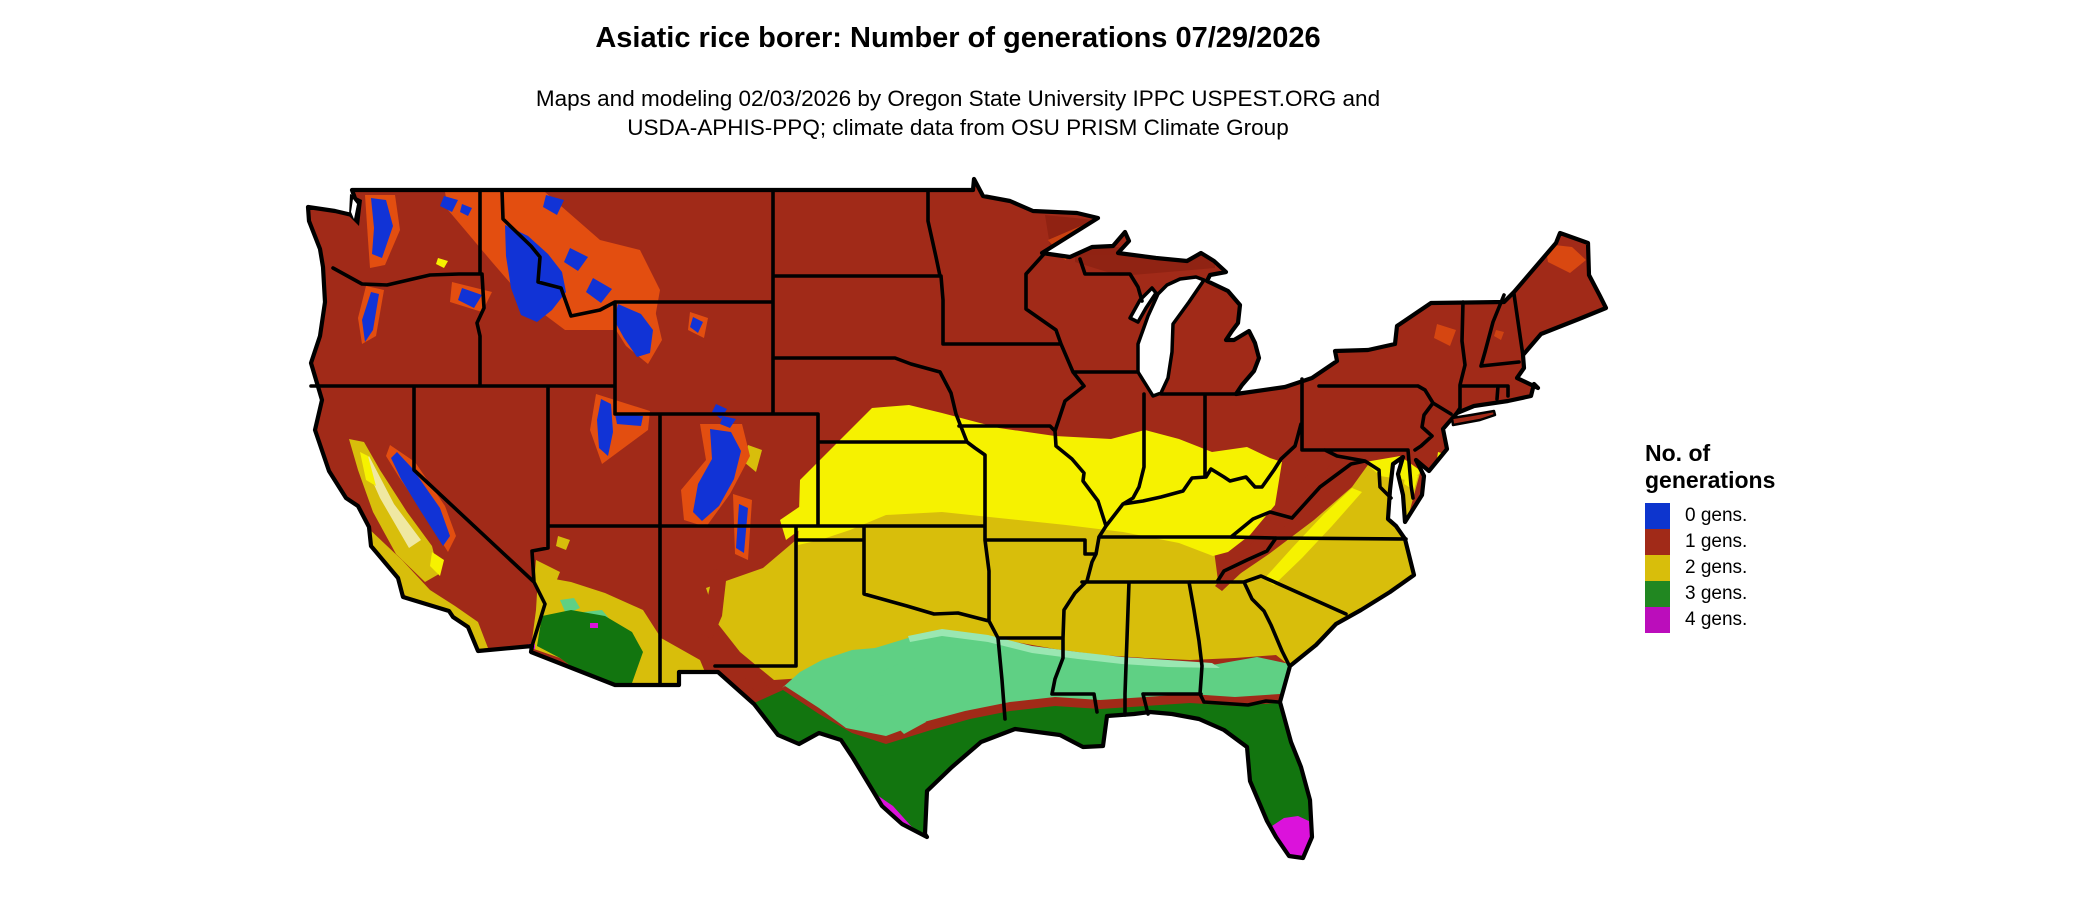 The width and height of the screenshot is (2100, 897). Describe the element at coordinates (1716, 515) in the screenshot. I see `legend-label-0-gens: 0 gens.` at that location.